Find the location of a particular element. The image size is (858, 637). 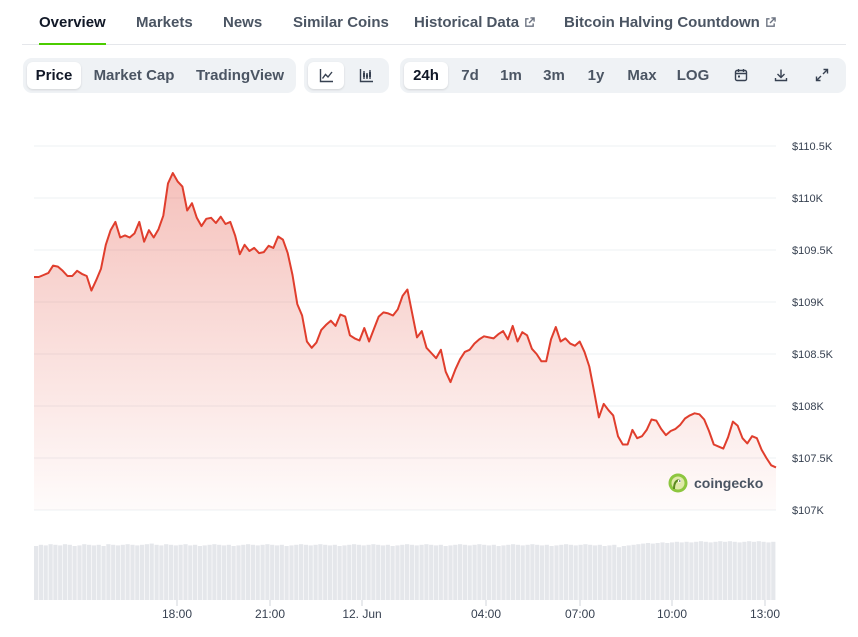

candlestick-icon is located at coordinates (366, 76).